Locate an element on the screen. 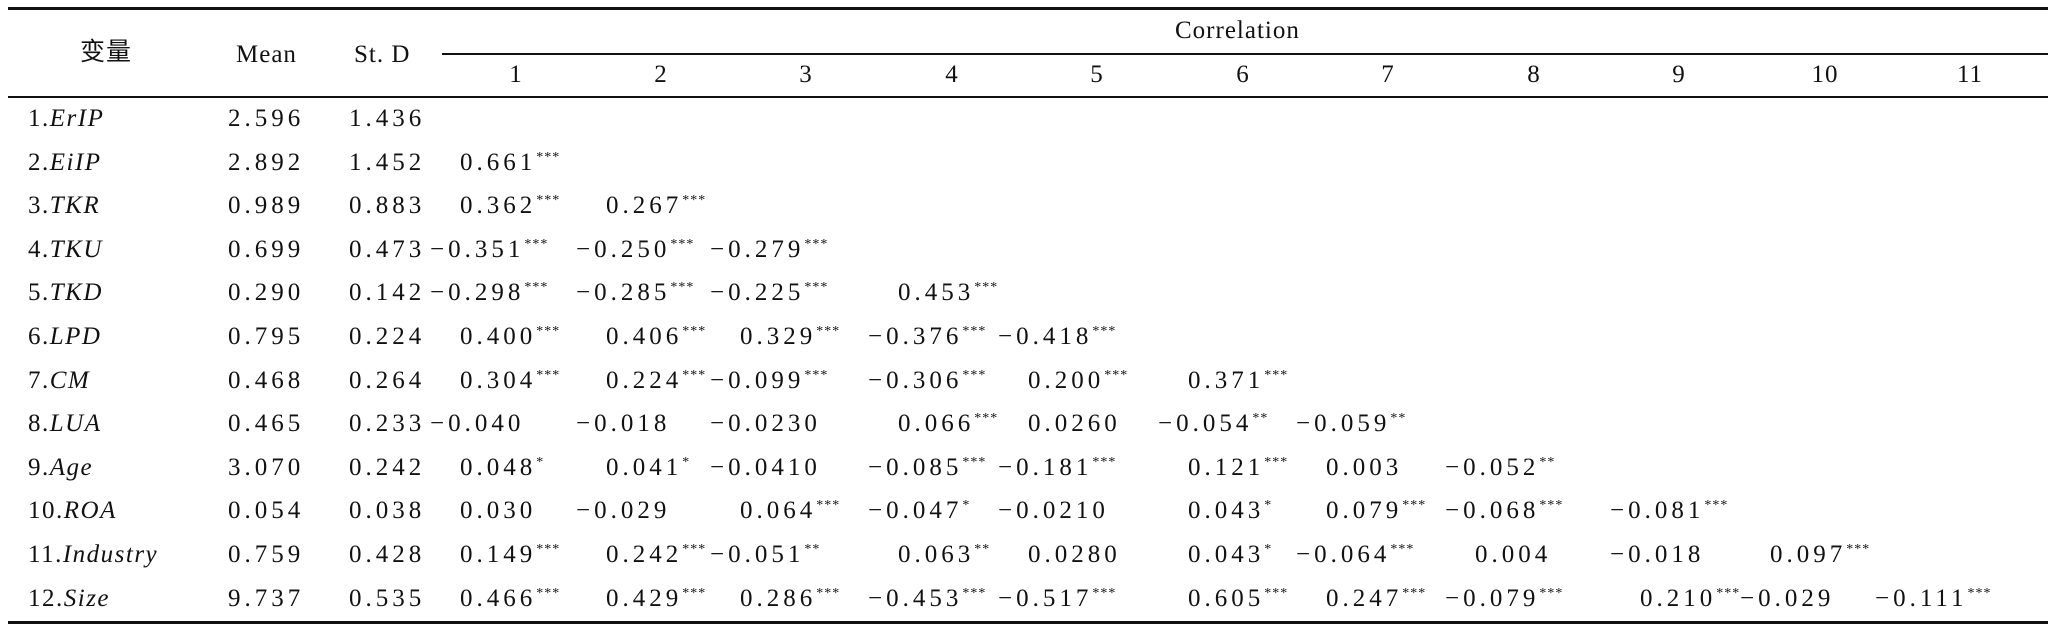 Image resolution: width=2048 pixels, height=624 pixels. correlation-cell: −0.298*** is located at coordinates (489, 292).